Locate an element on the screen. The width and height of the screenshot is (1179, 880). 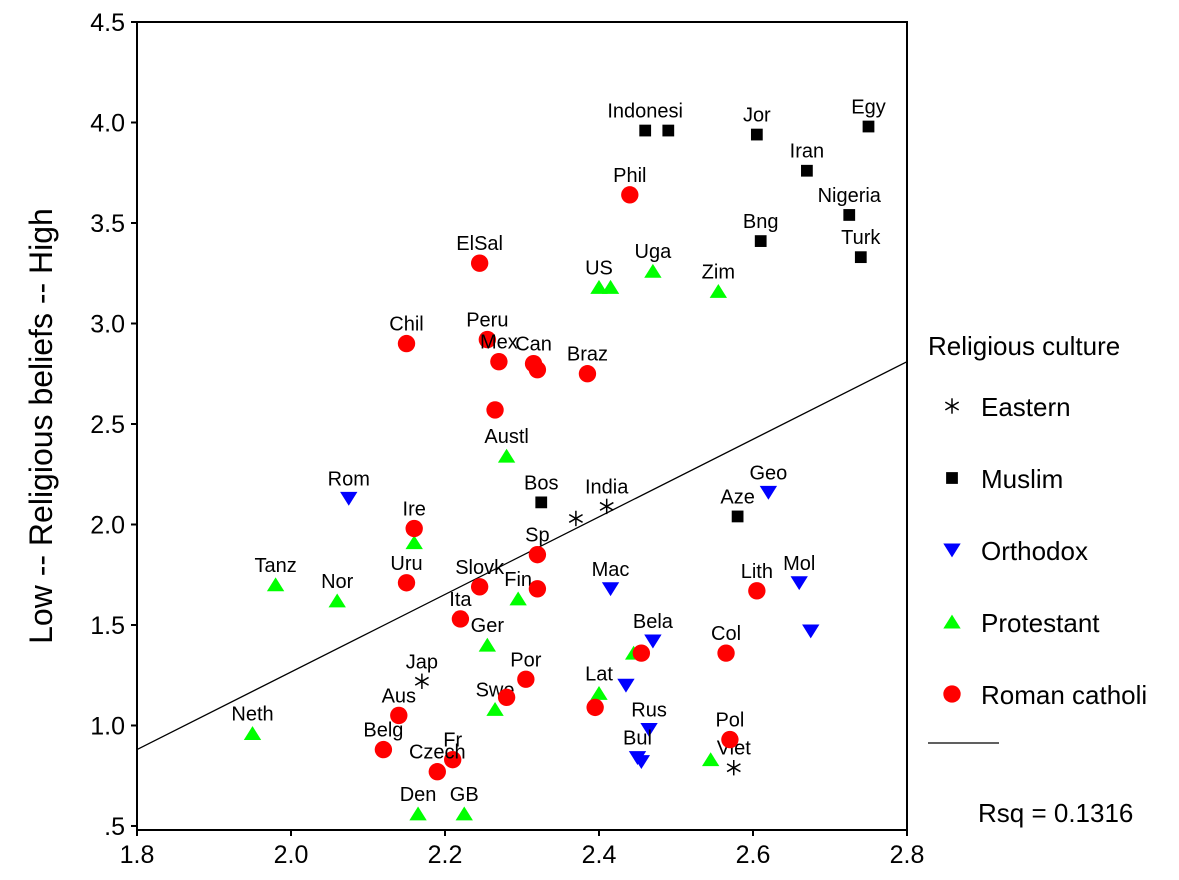
point-label: Sp is located at coordinates (537, 536).